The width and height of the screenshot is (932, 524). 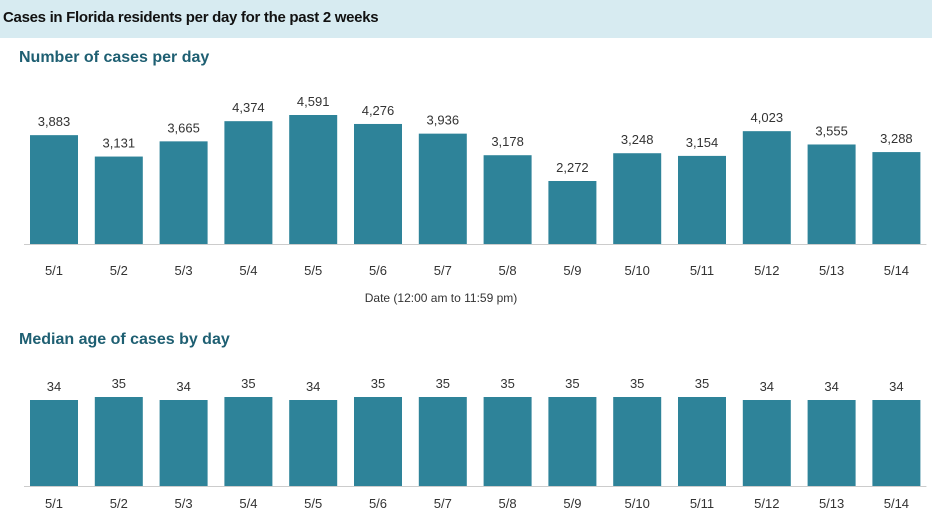 I want to click on cases-tick-label: 5/9, so click(x=572, y=270).